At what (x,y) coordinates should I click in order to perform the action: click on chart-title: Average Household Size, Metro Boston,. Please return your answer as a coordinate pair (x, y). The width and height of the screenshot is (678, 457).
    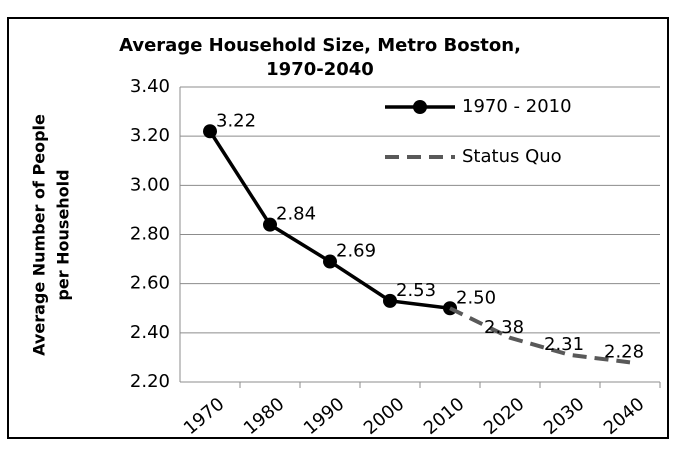
    Looking at the image, I should click on (320, 45).